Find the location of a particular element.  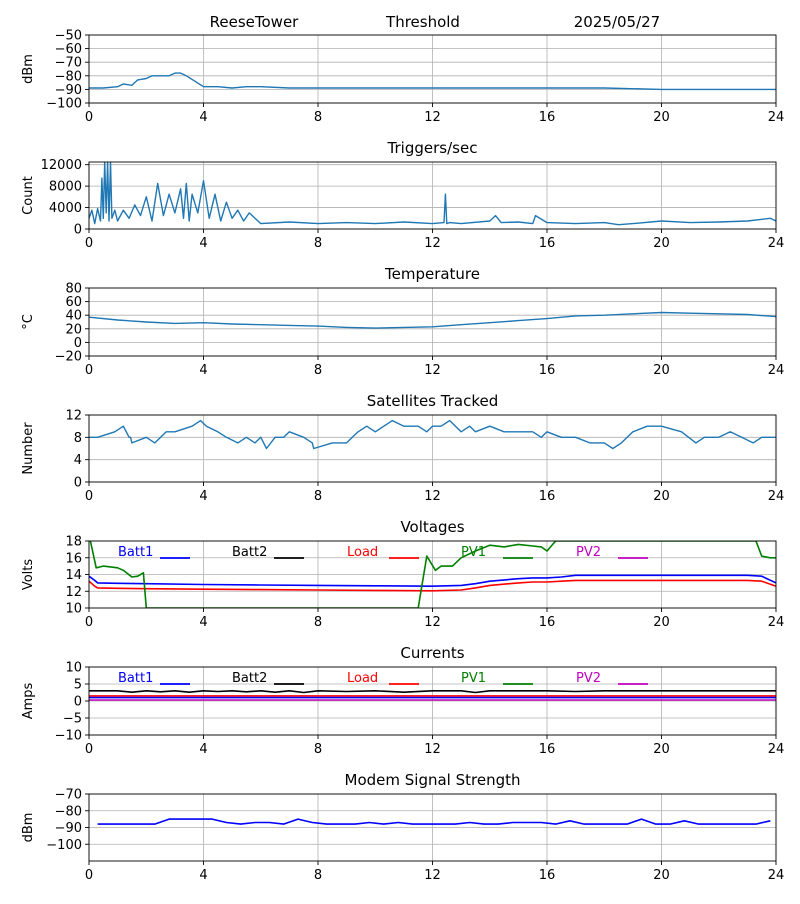

chart-title: Modem Signal Strength is located at coordinates (433, 780).